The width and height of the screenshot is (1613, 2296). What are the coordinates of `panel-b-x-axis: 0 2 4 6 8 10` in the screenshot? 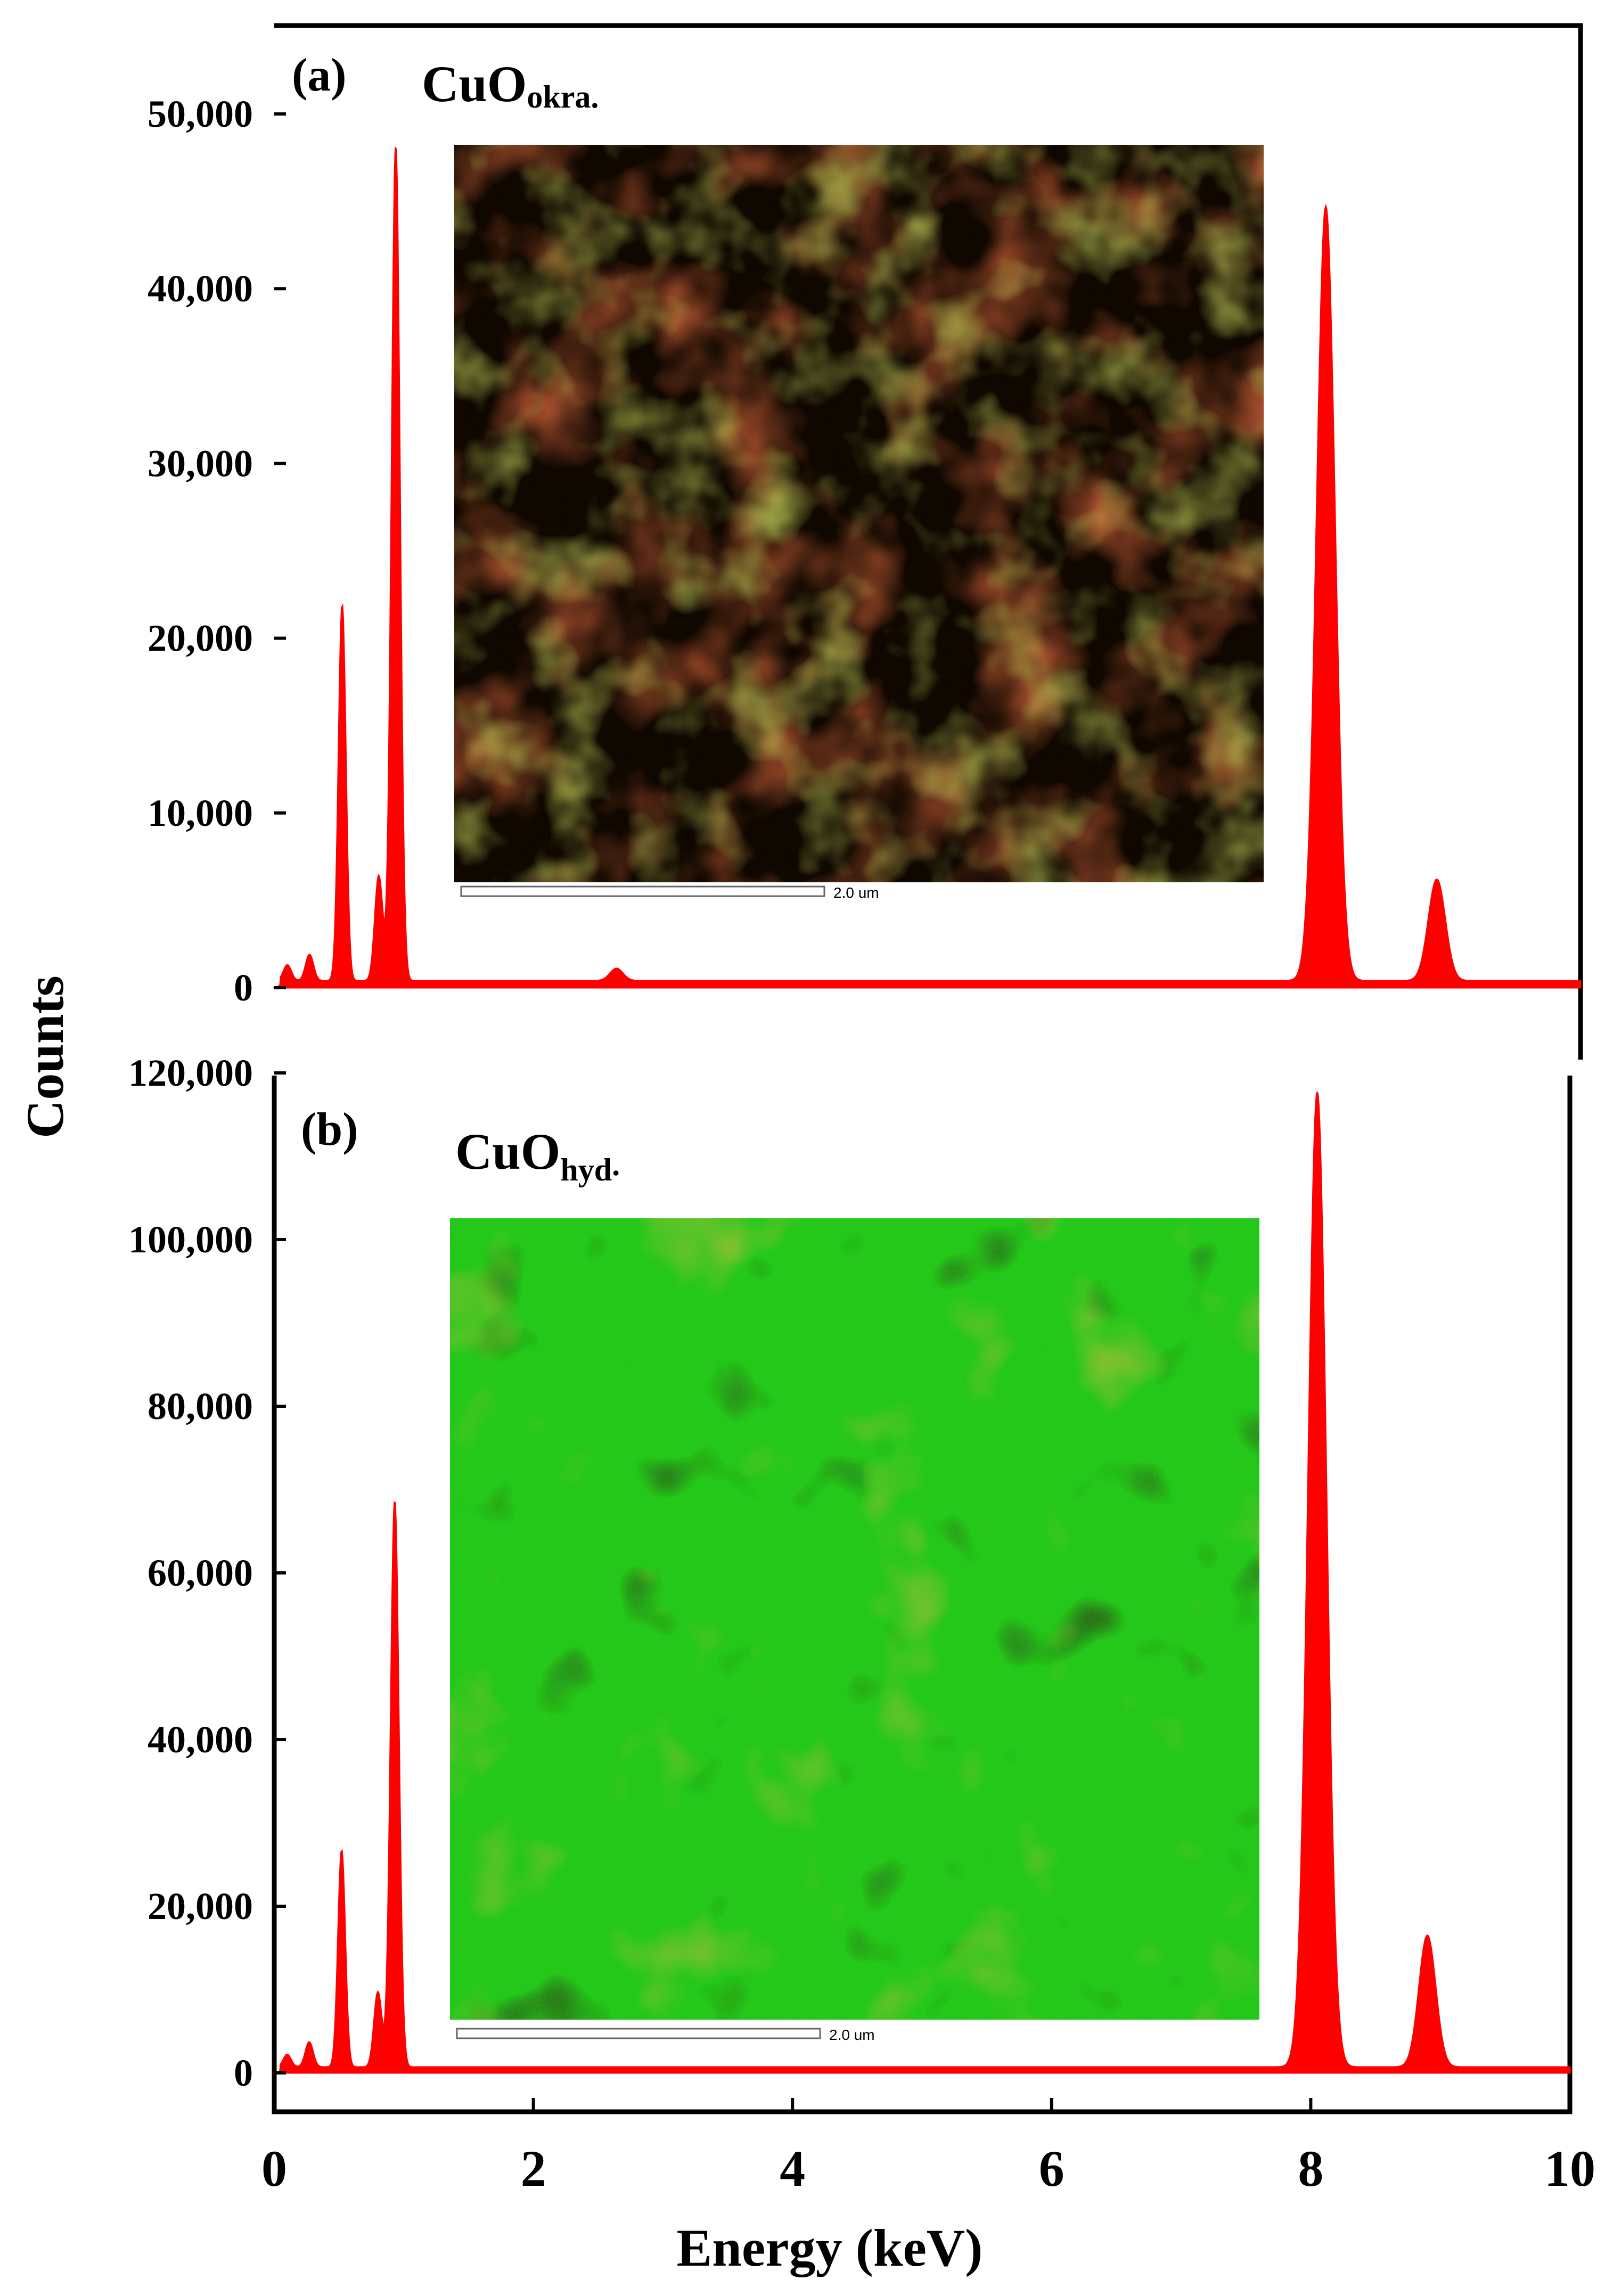 It's located at (928, 2147).